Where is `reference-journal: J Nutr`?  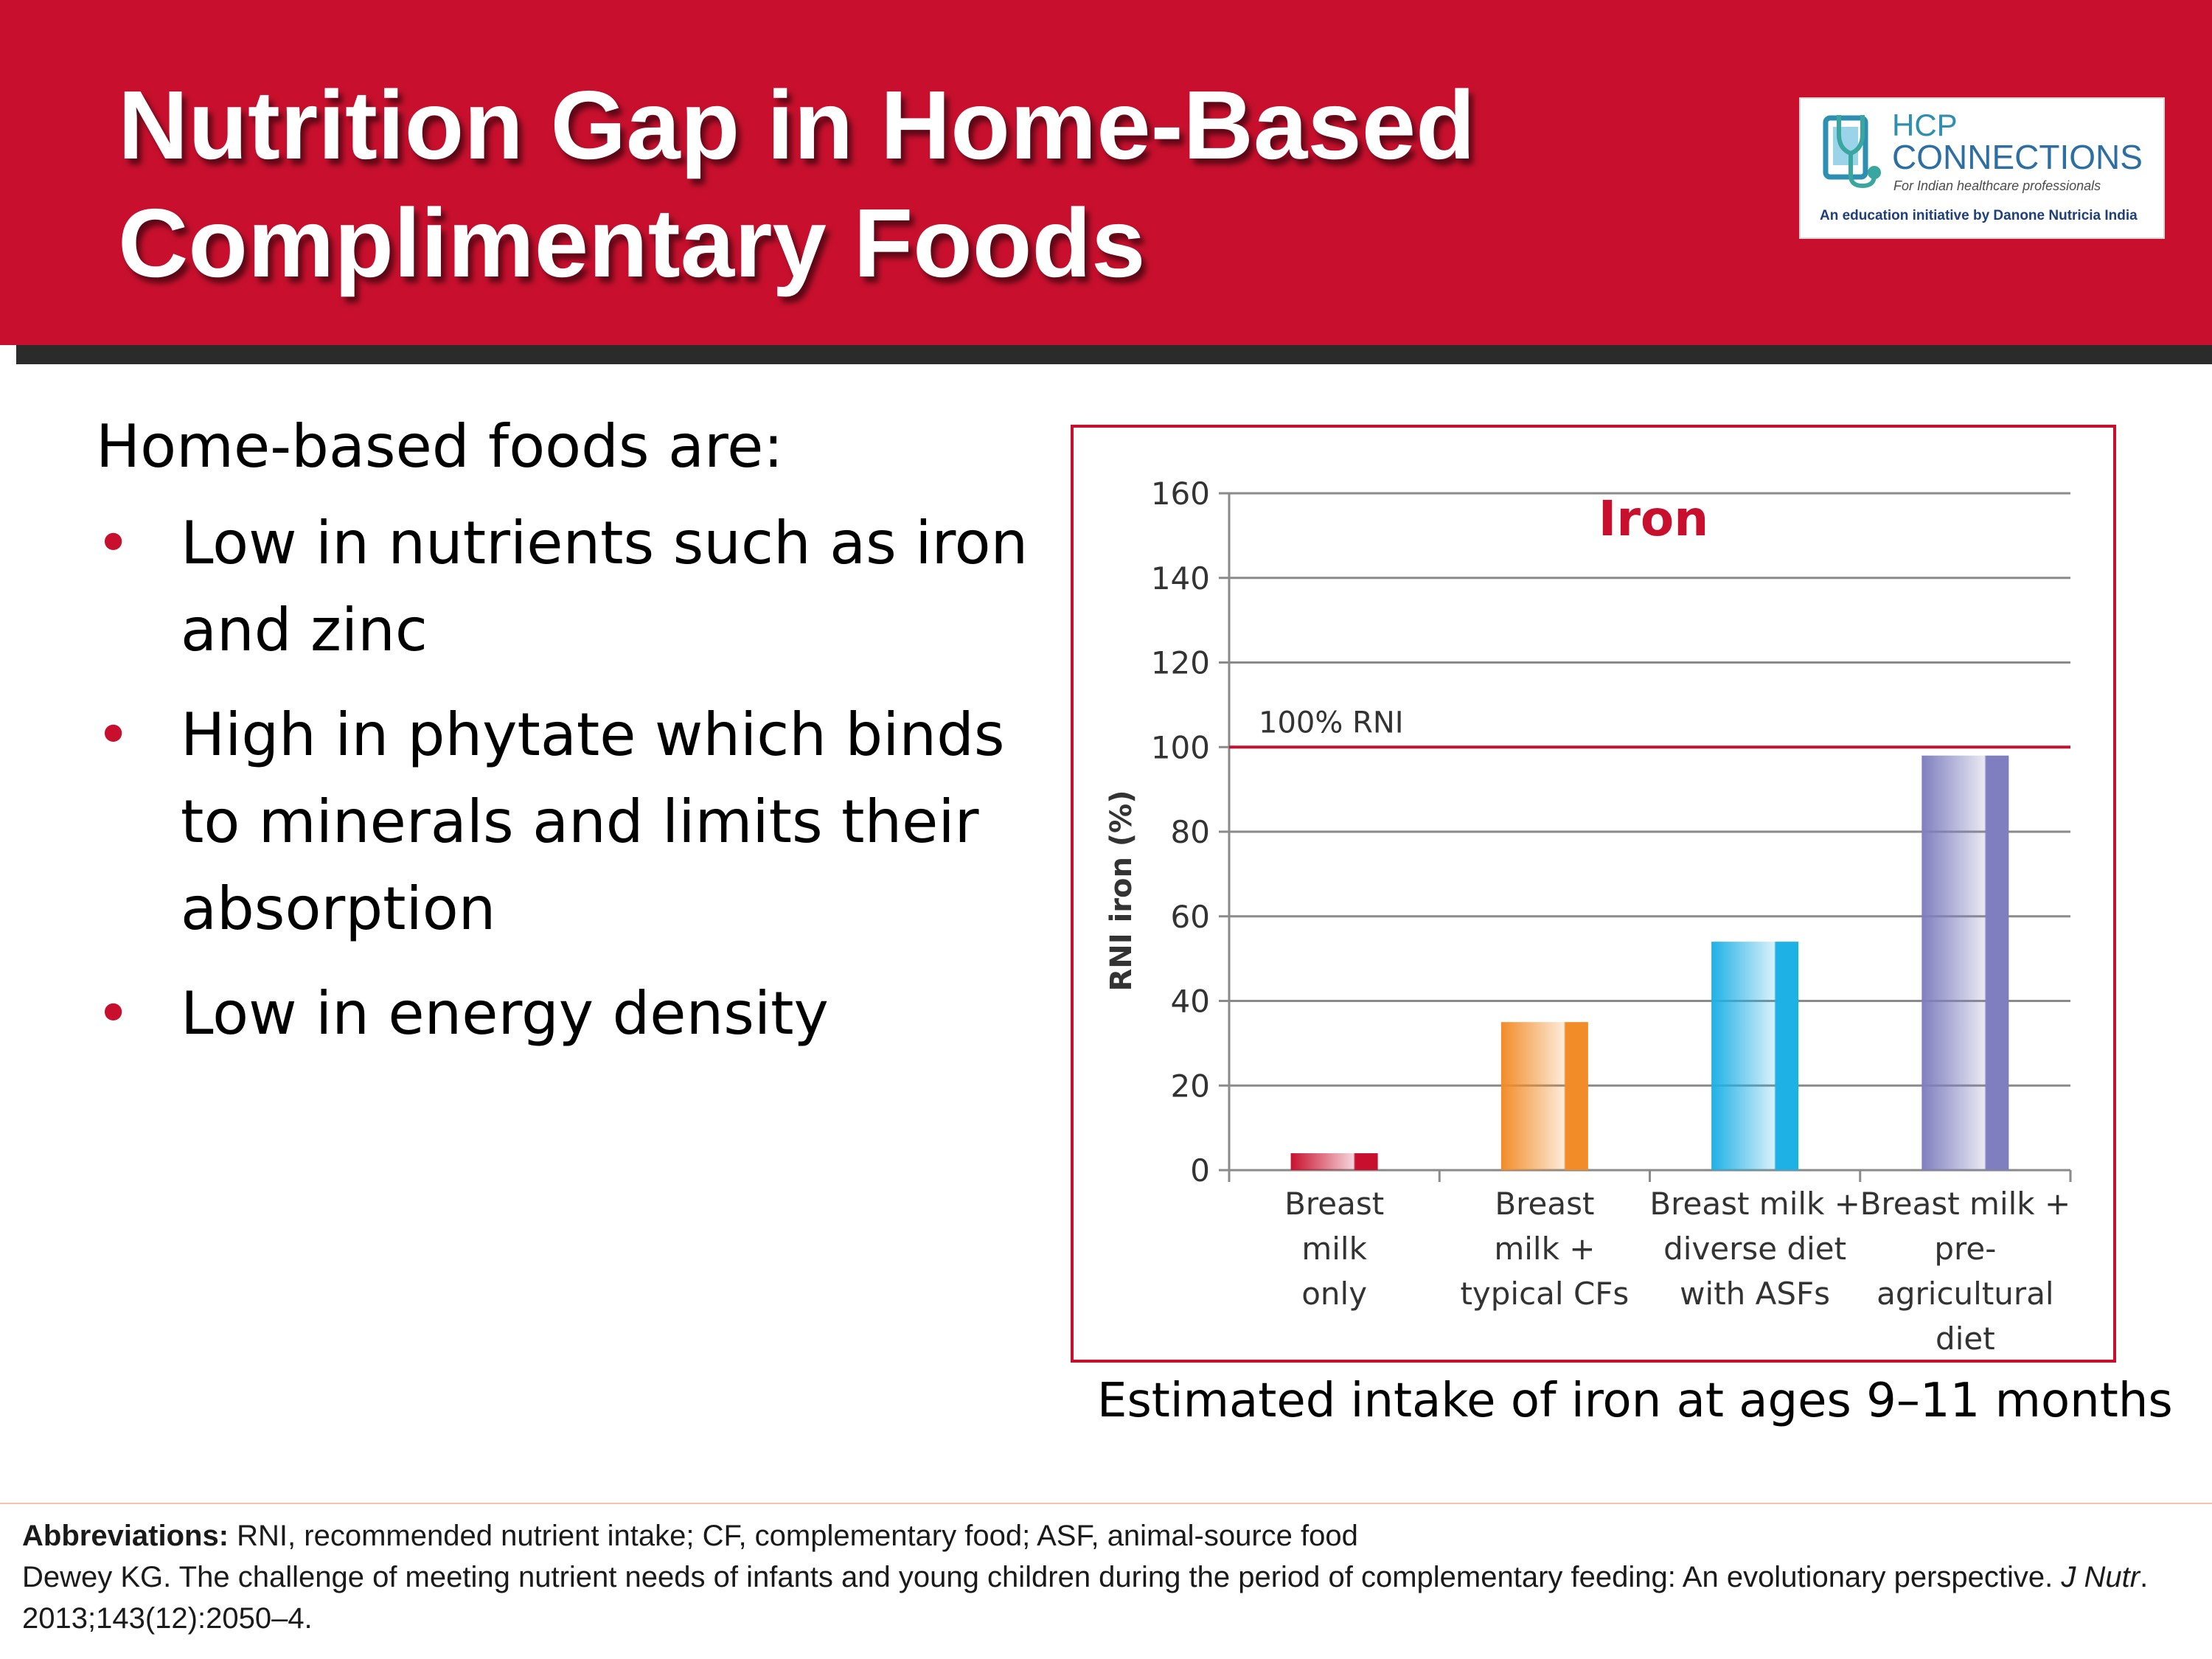 reference-journal: J Nutr is located at coordinates (2100, 1577).